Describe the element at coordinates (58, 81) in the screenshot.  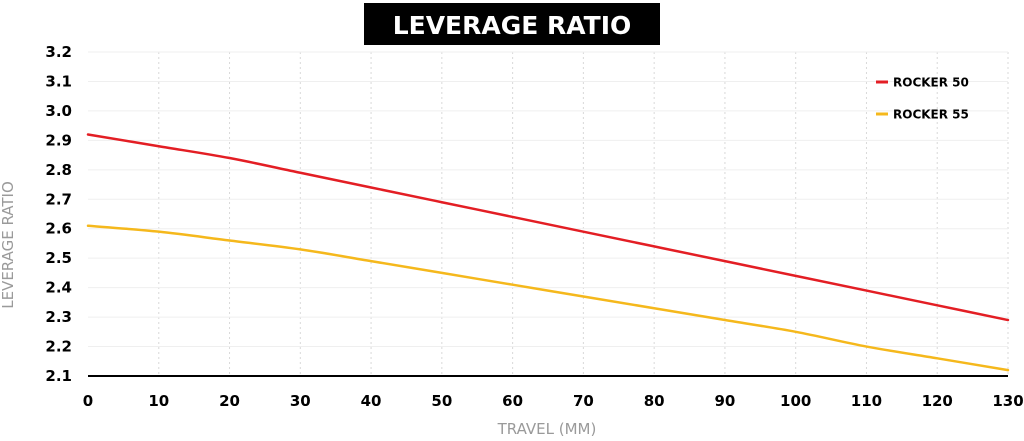
I see `y-tick-label: 3.1` at that location.